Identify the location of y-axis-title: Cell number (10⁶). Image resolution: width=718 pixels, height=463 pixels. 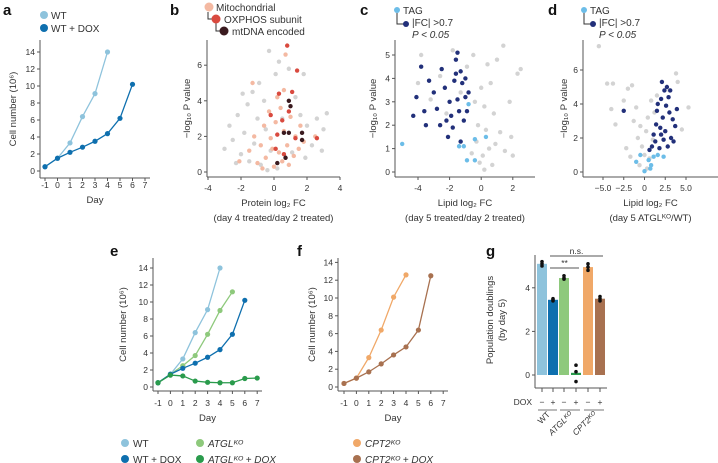
(13, 109).